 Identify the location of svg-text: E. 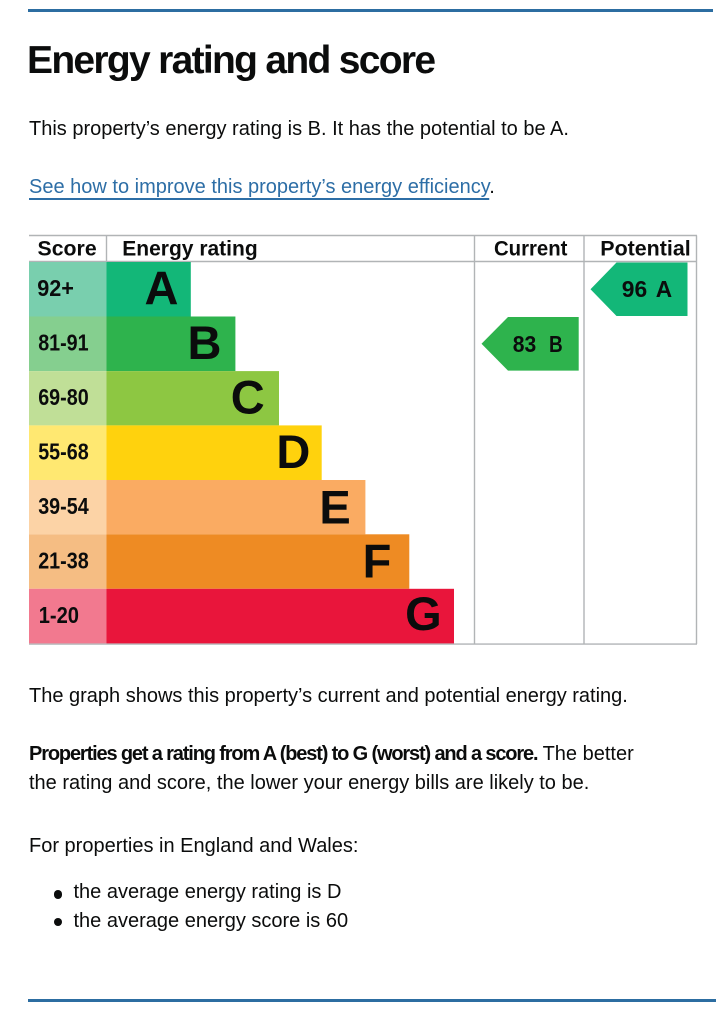
(334, 506).